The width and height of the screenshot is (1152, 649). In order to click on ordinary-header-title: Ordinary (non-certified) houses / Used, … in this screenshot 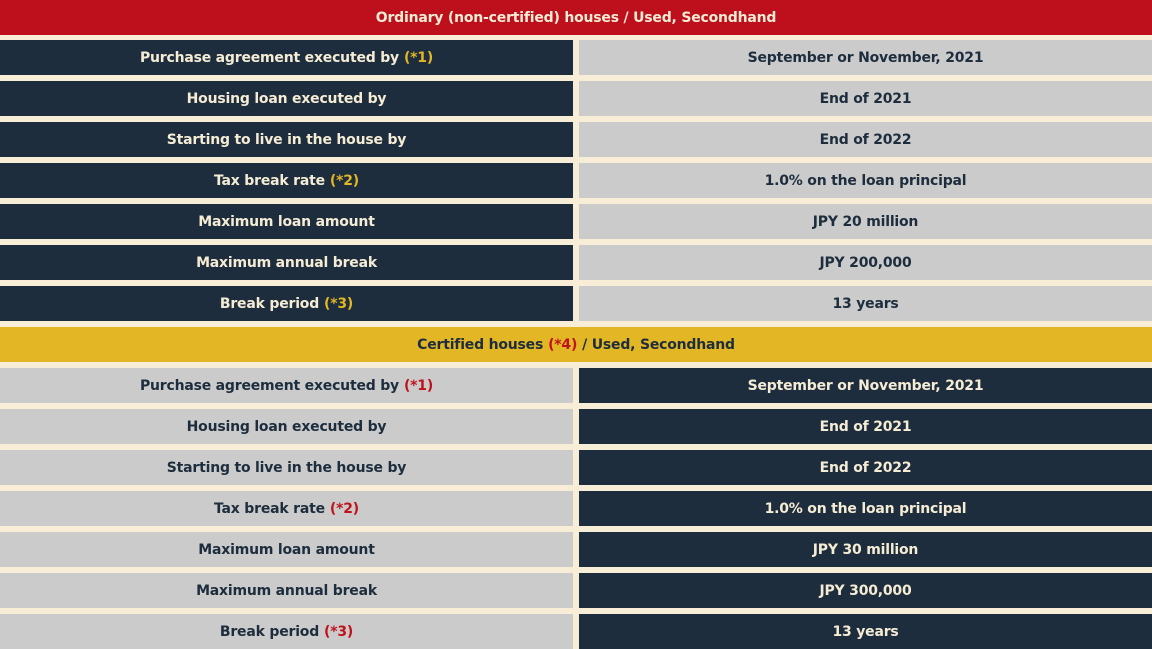, I will do `click(576, 17)`.